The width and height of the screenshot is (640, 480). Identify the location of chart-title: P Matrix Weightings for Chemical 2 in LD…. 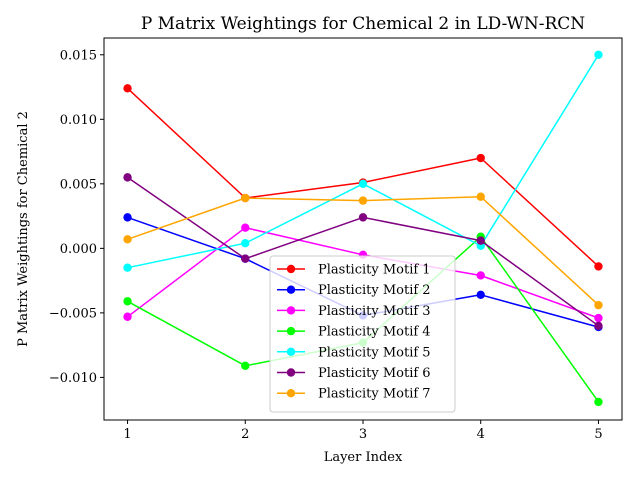
(363, 24).